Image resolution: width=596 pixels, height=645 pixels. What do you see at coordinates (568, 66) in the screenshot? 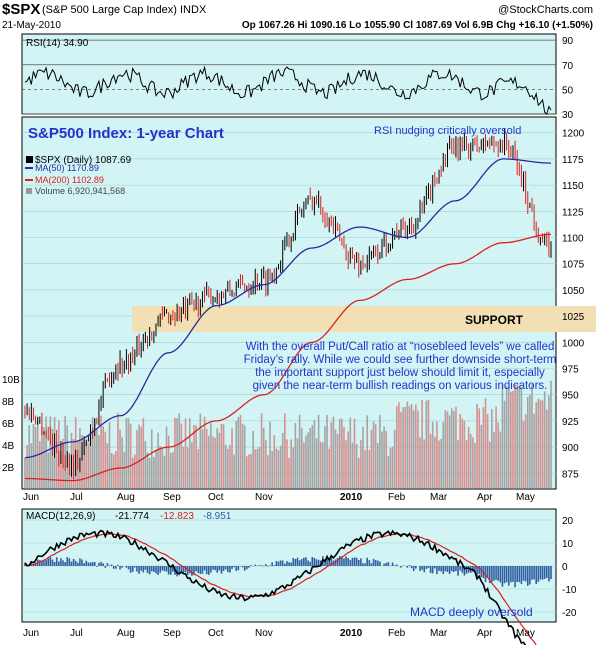
I see `rsi-tick-label: 70` at bounding box center [568, 66].